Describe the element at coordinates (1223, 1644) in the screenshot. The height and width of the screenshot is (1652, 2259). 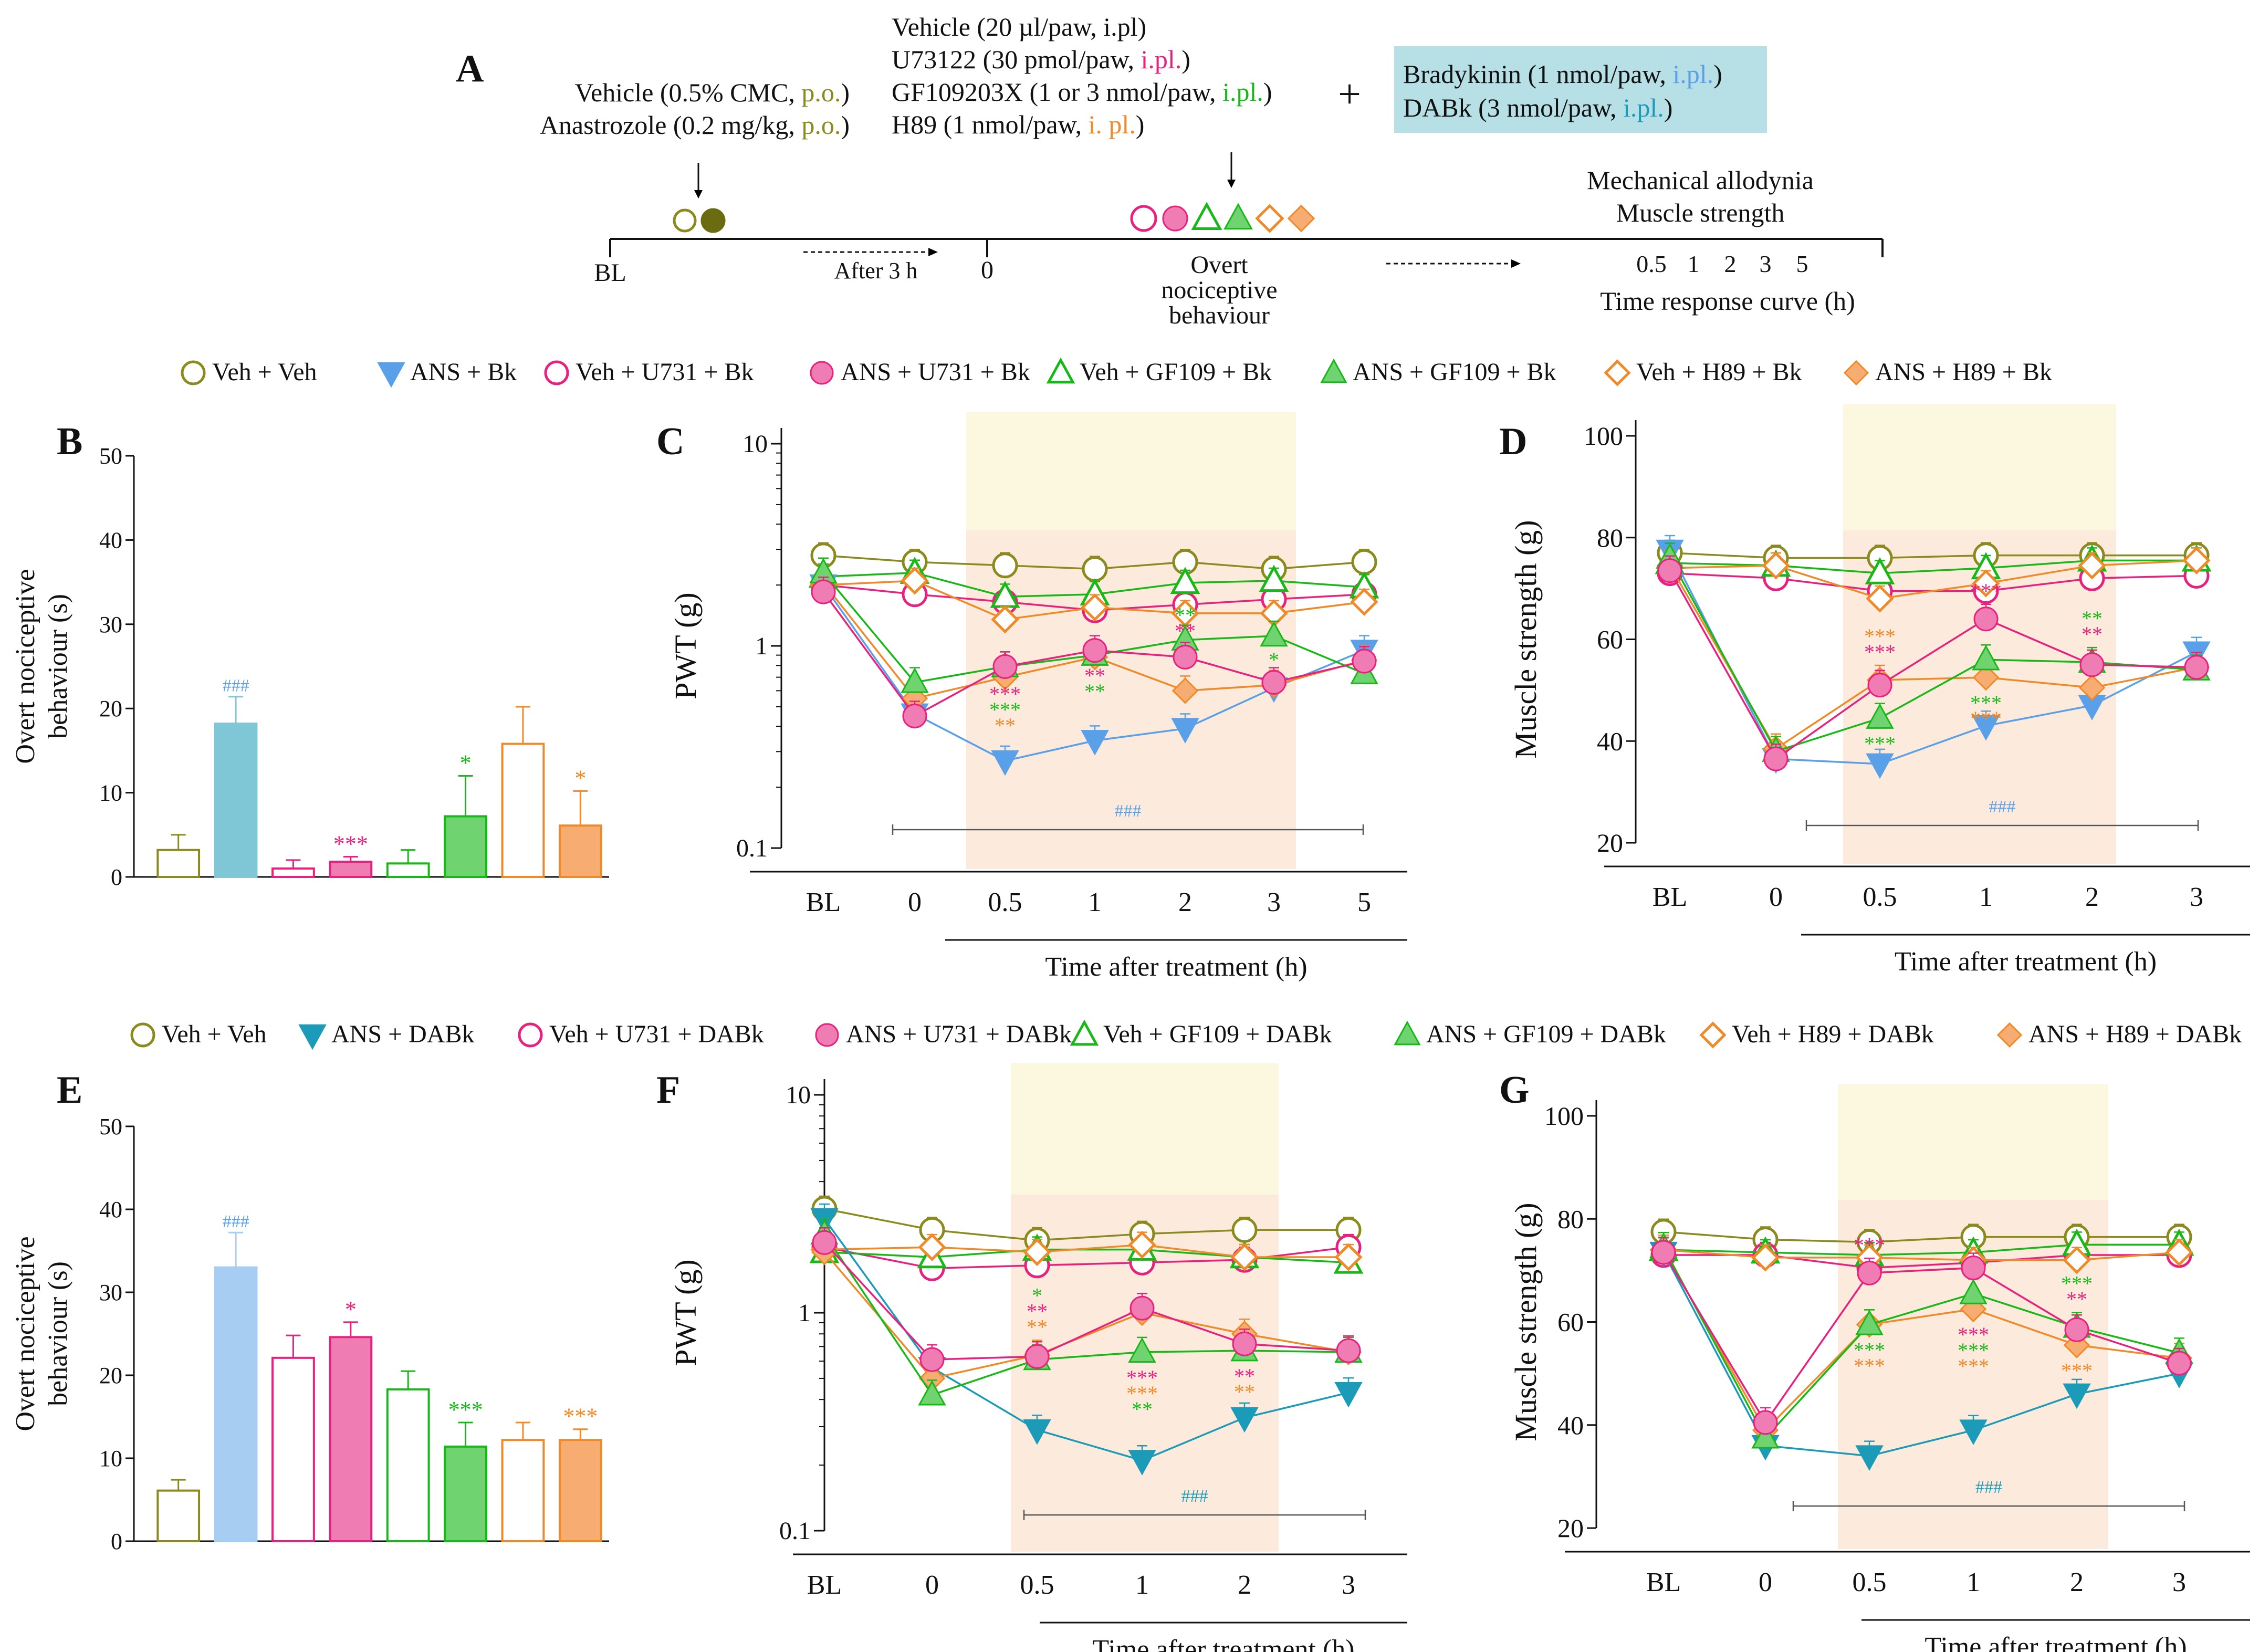
I see `x-axis-label: Time after treatment (h)` at that location.